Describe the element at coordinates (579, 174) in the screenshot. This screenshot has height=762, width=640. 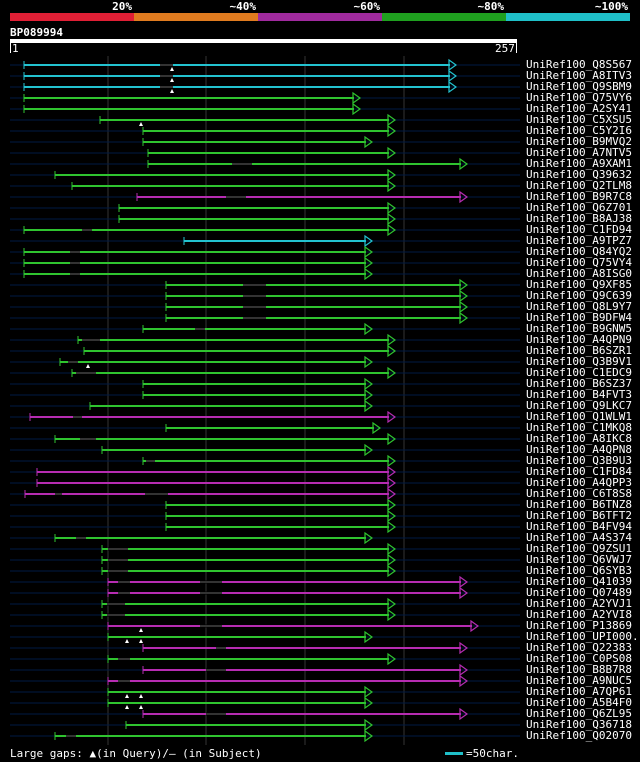
I see `hit-label: UniRef100_Q39632` at that location.